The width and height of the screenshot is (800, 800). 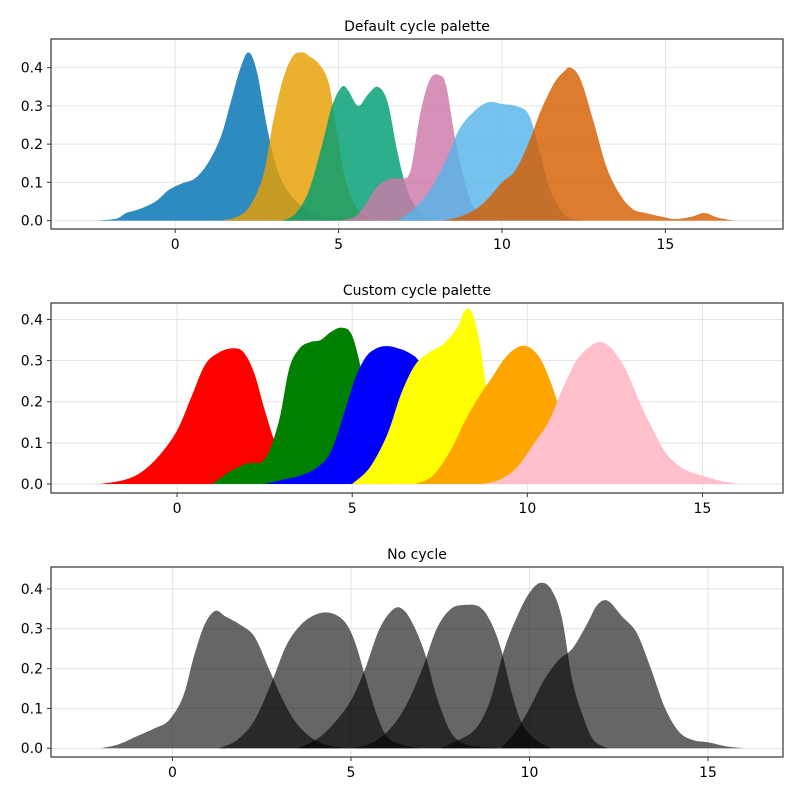 What do you see at coordinates (417, 291) in the screenshot?
I see `chart-title: Custom cycle palette` at bounding box center [417, 291].